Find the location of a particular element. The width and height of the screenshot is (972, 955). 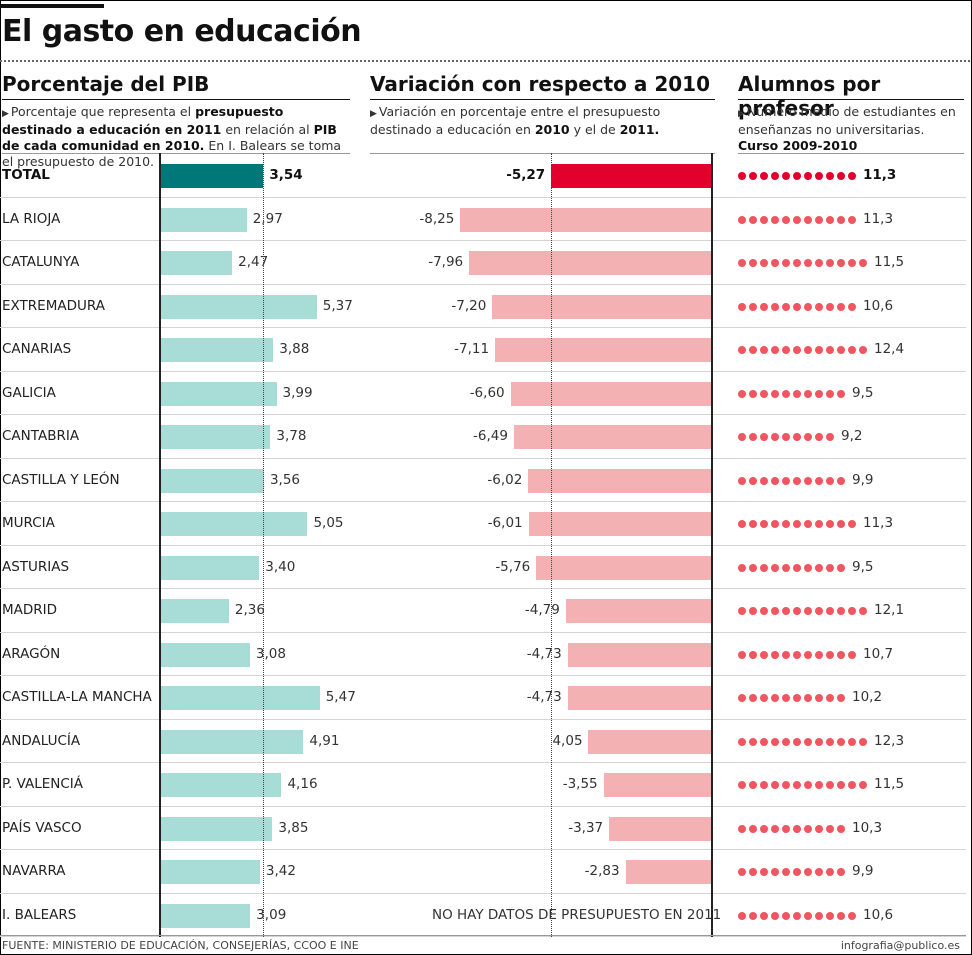

variacion-value-label: -6,49 is located at coordinates (490, 436).